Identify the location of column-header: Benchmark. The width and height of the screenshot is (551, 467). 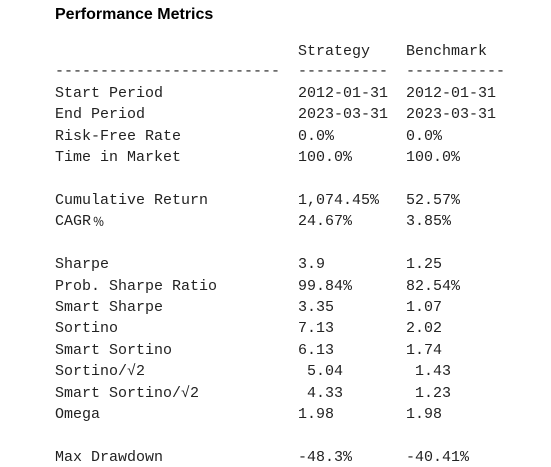
(447, 51).